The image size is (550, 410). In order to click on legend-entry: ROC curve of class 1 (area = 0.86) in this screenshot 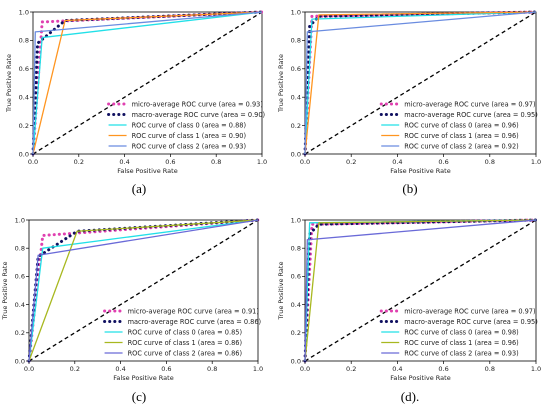, I will do `click(185, 343)`.